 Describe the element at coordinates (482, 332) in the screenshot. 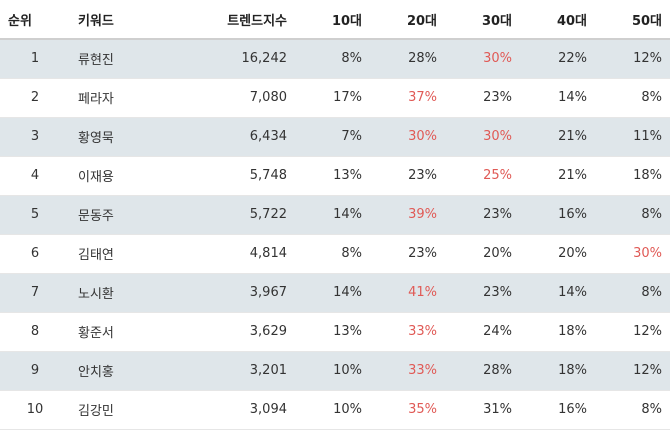

I see `cell-age-30s: 24%` at that location.